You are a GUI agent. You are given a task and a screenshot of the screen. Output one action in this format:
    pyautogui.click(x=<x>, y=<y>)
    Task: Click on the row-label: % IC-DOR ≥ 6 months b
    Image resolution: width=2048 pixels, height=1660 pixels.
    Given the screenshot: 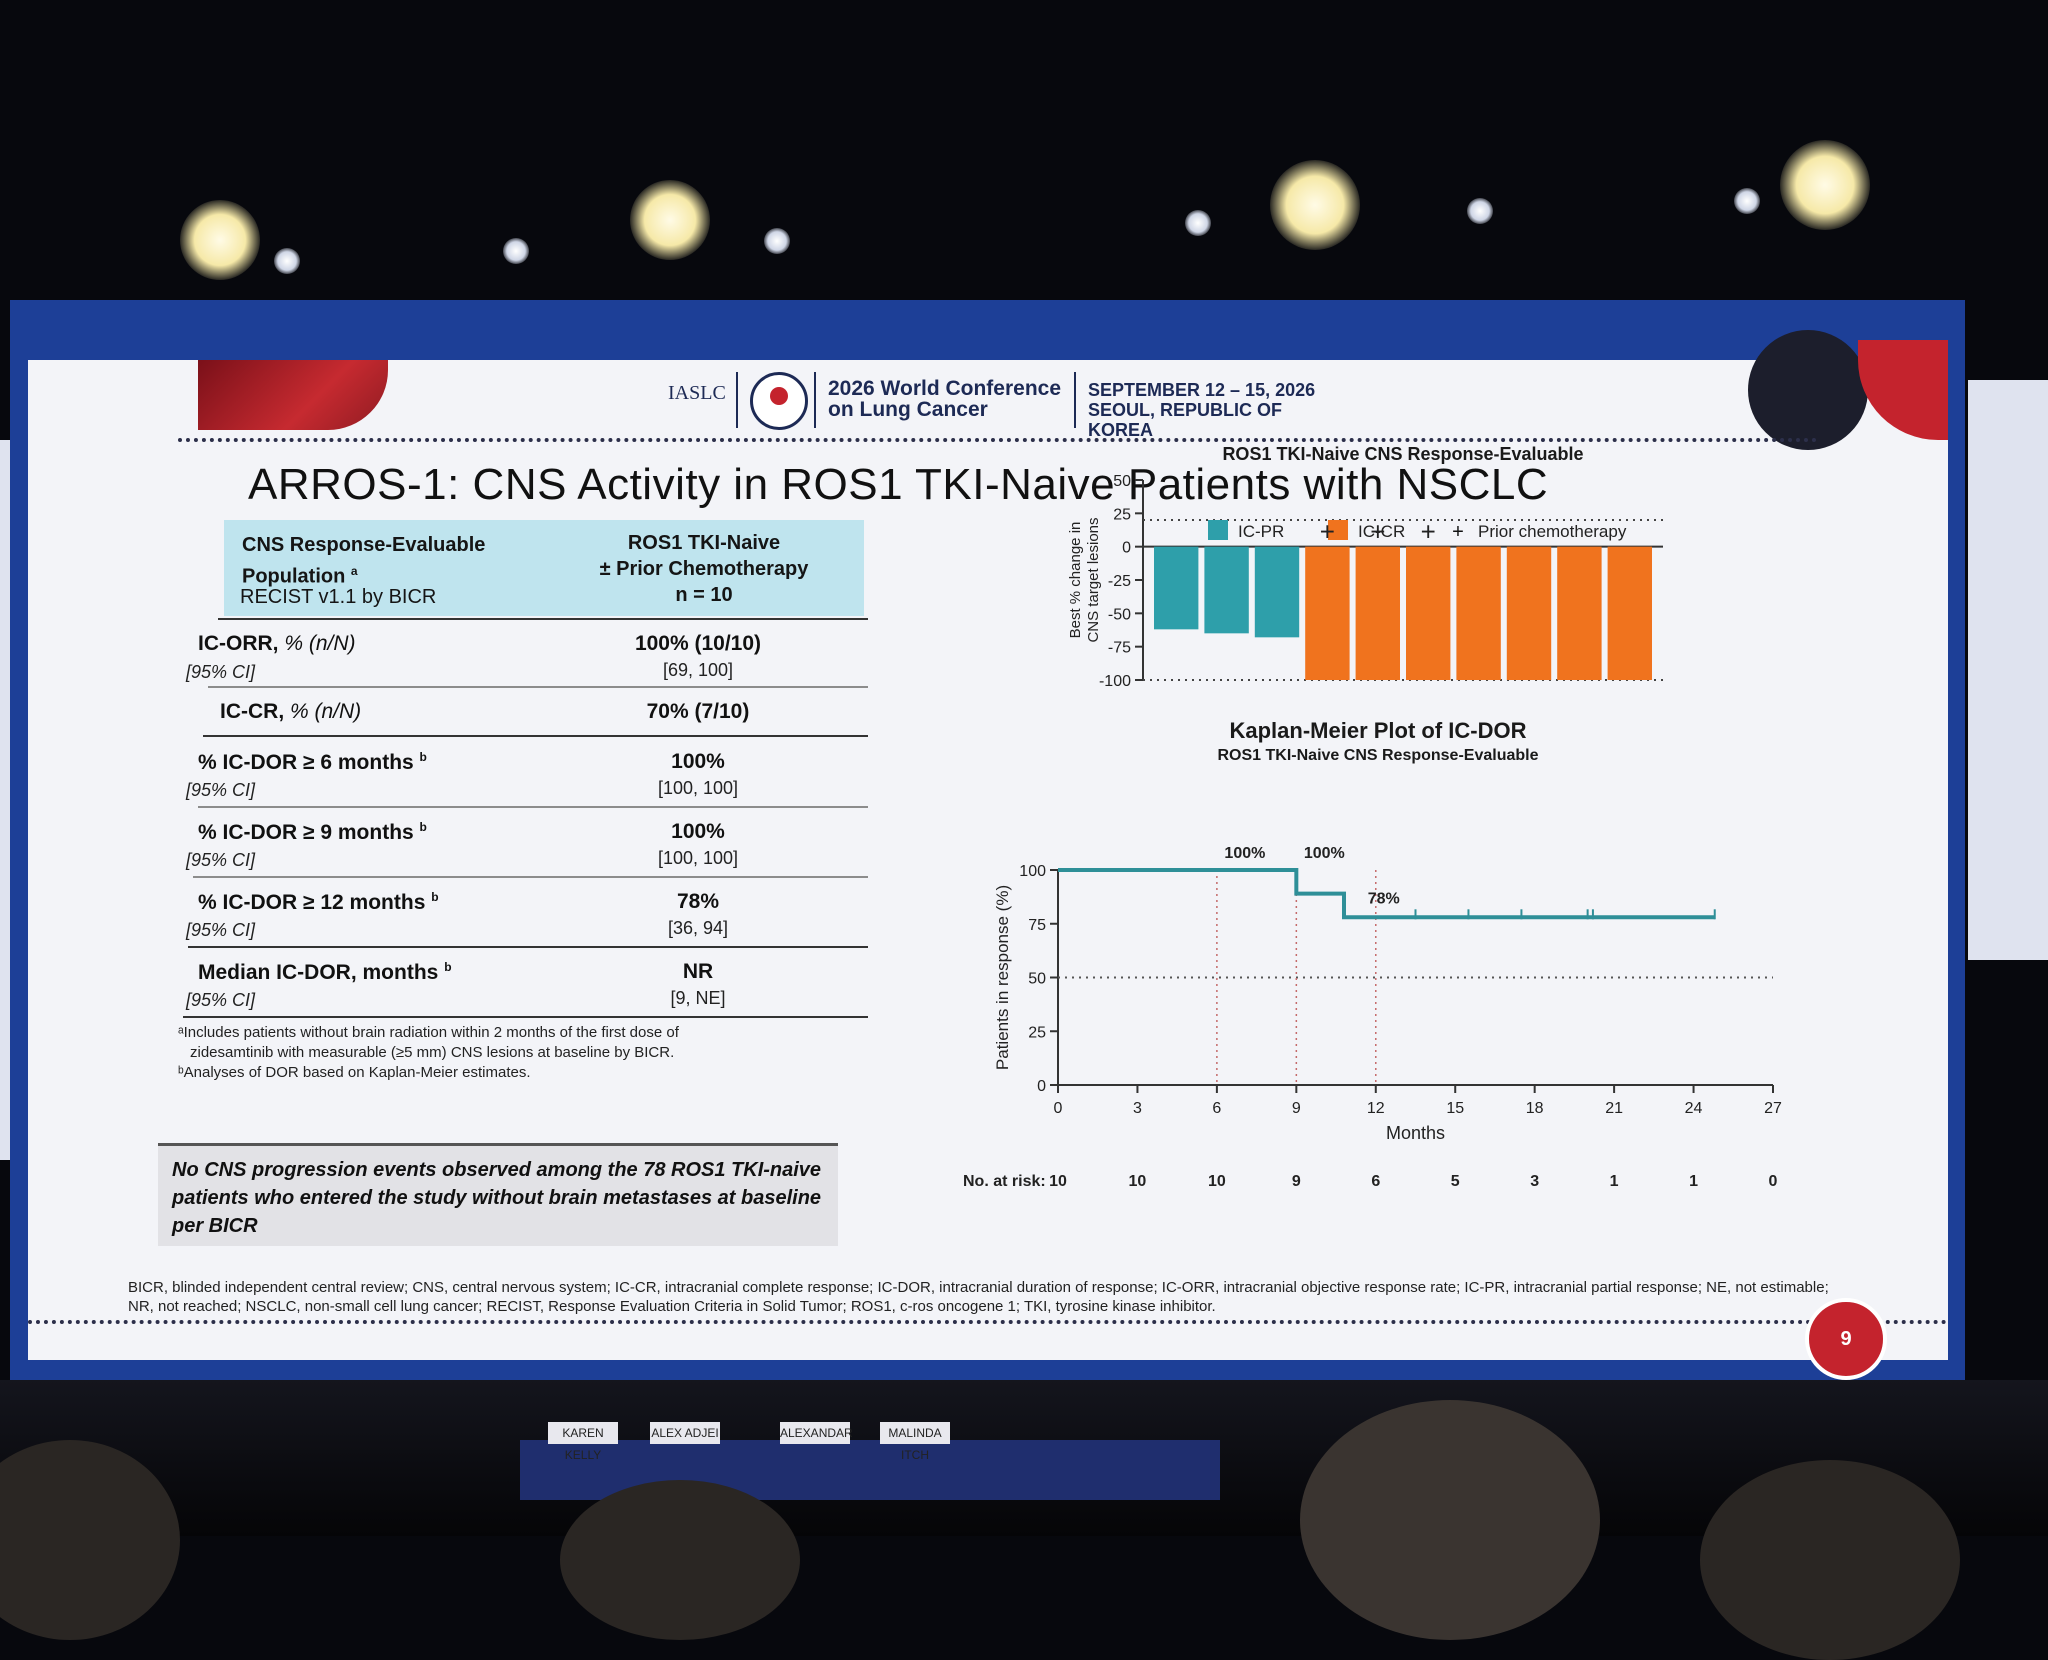 What is the action you would take?
    pyautogui.click(x=312, y=762)
    